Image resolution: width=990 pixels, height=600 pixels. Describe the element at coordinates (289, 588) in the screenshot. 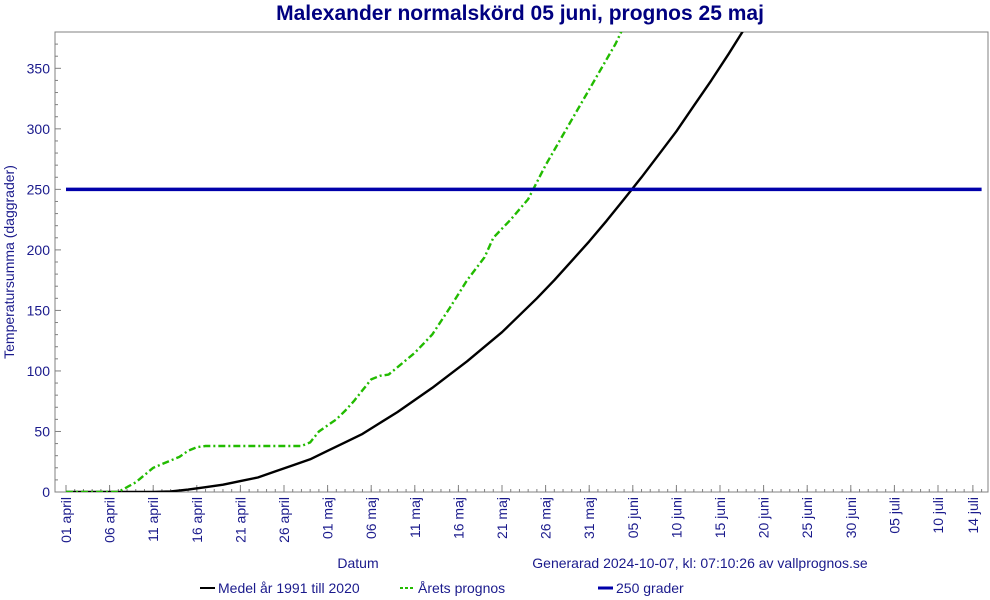

I see `legend-label-0: Medel år 1991 till 2020` at that location.